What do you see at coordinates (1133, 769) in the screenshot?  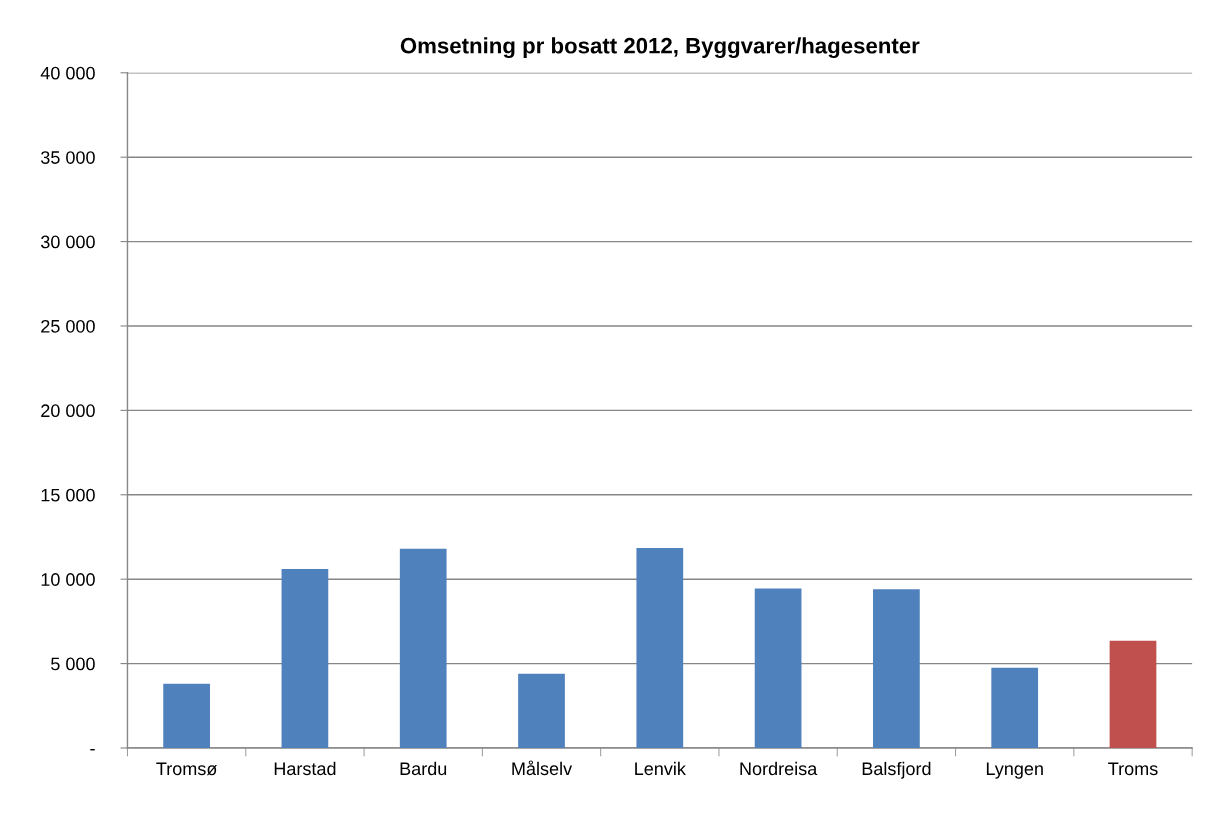 I see `x-tick-label: Troms` at bounding box center [1133, 769].